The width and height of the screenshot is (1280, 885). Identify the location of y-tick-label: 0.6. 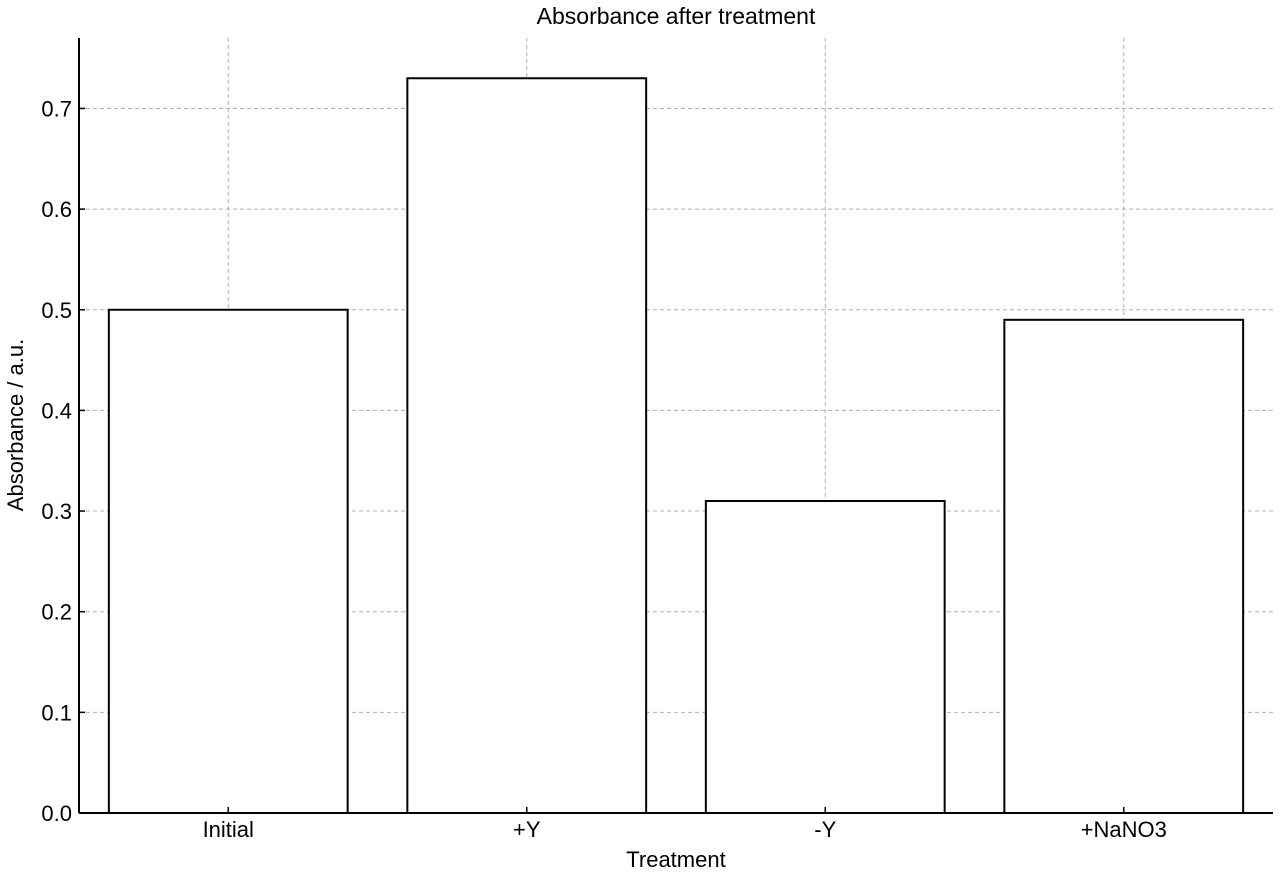
(56, 209).